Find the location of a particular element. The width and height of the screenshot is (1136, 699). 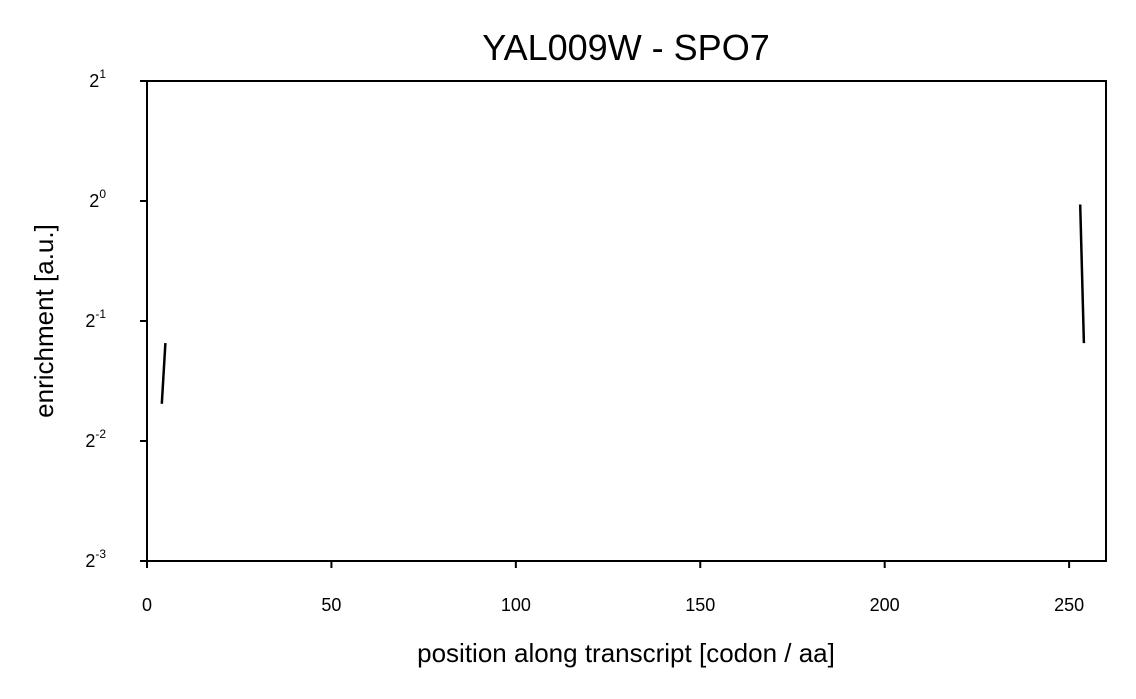

chart-title: YAL009W - SPO7 is located at coordinates (625, 47).